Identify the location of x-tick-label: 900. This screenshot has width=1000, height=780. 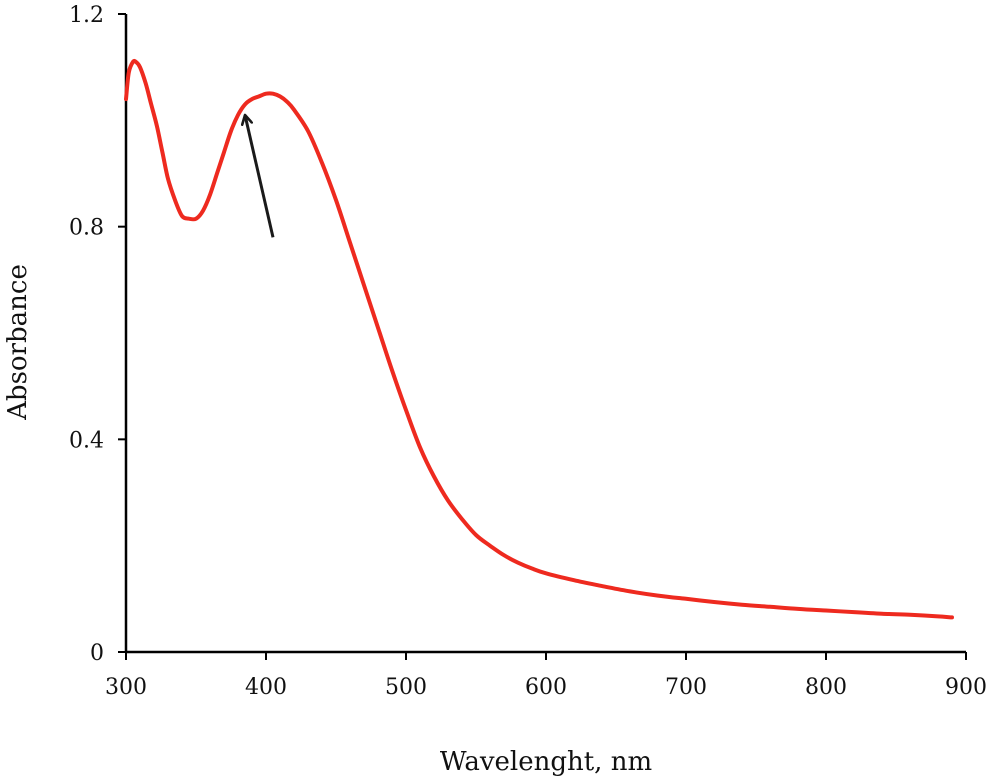
(966, 687).